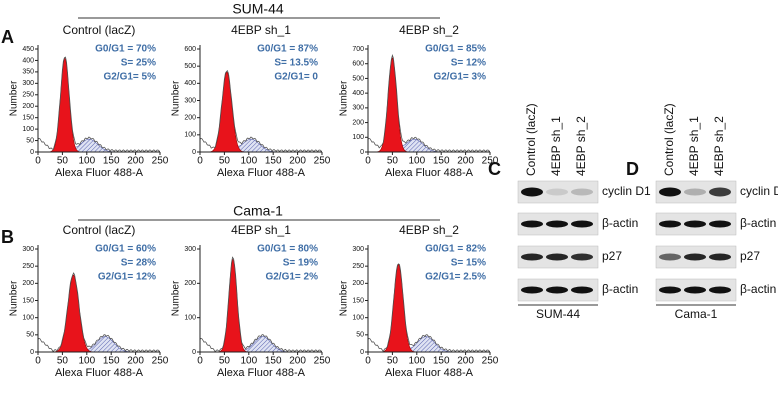 The image size is (778, 406). What do you see at coordinates (7, 237) in the screenshot?
I see `panel-label: B` at bounding box center [7, 237].